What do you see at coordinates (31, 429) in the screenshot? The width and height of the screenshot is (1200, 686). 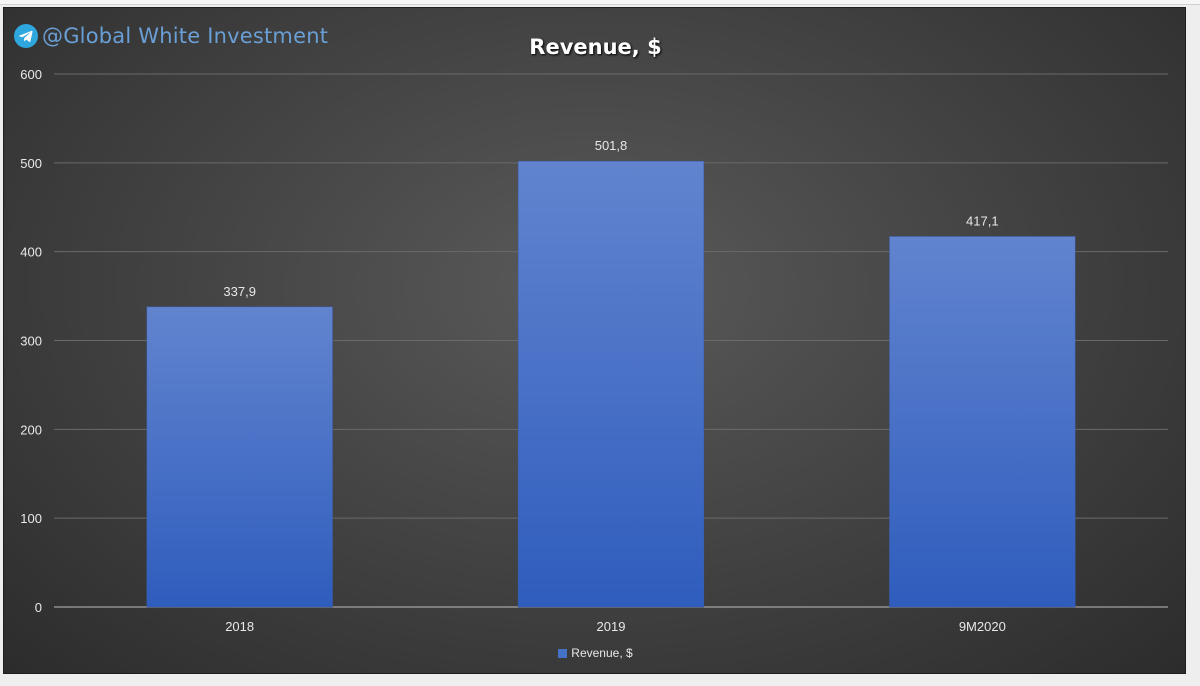 I see `y-tick-label: 200` at bounding box center [31, 429].